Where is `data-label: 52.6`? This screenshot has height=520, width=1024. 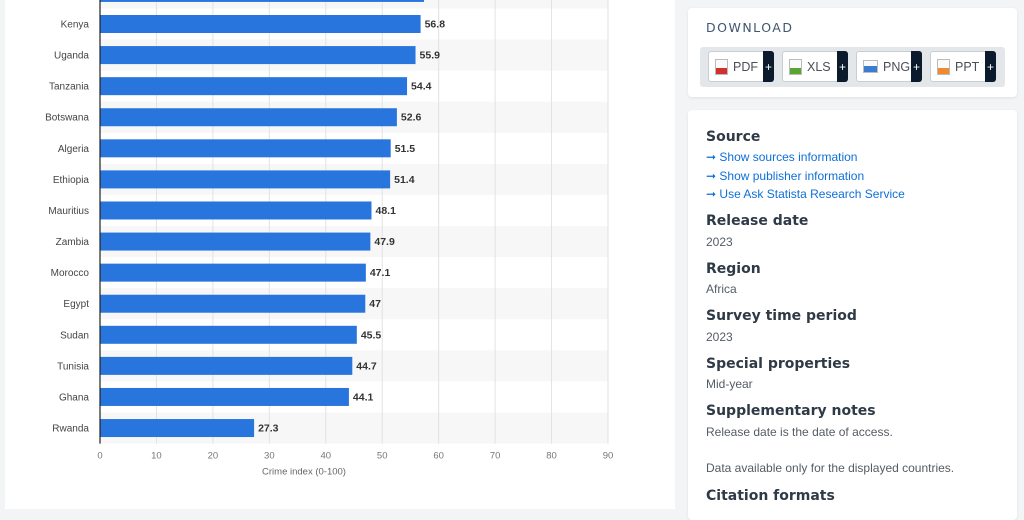 data-label: 52.6 is located at coordinates (411, 118).